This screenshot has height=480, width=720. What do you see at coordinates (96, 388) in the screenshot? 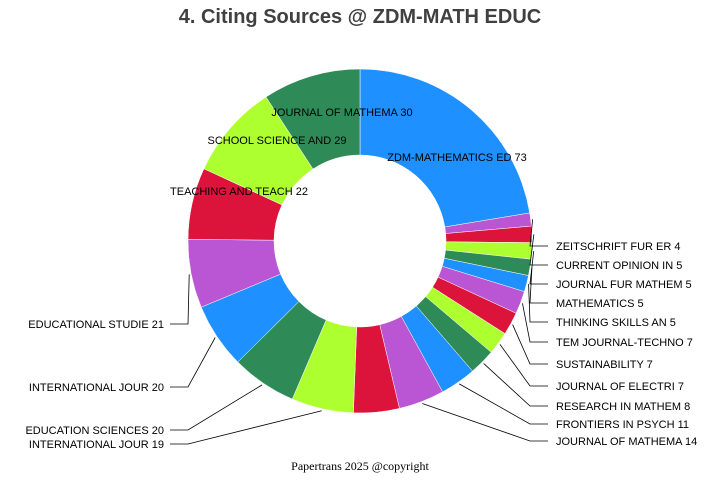
I see `slice-label-15: INTERNATIONAL JOUR 20` at bounding box center [96, 388].